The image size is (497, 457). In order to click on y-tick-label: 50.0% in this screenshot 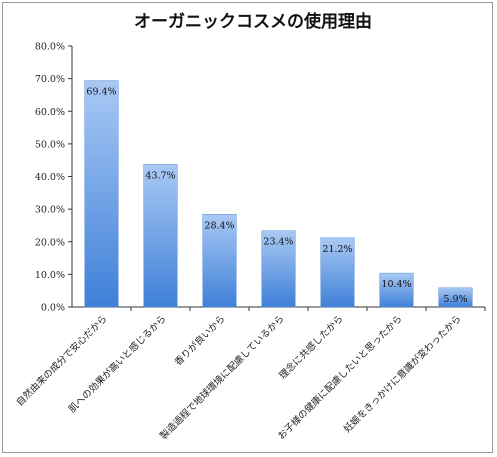, I will do `click(50, 144)`.